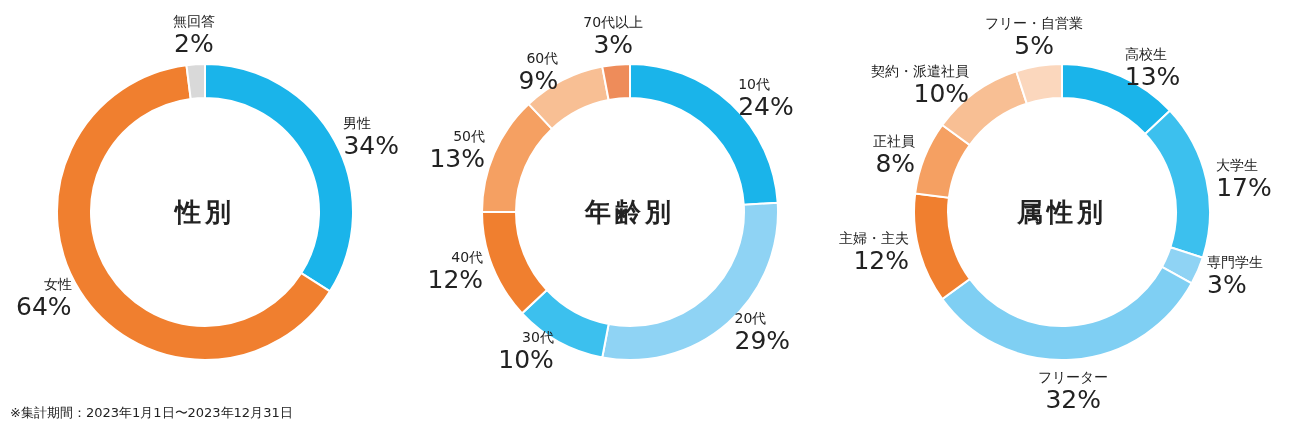 The height and width of the screenshot is (433, 1300). Describe the element at coordinates (193, 44) in the screenshot. I see `data-label: 2%` at that location.